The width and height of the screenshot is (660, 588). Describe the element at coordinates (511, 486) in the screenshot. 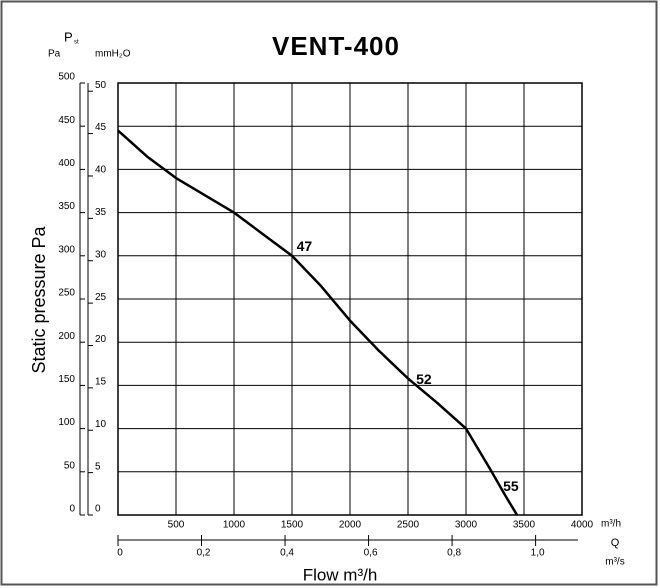

I see `annotation: 55` at that location.